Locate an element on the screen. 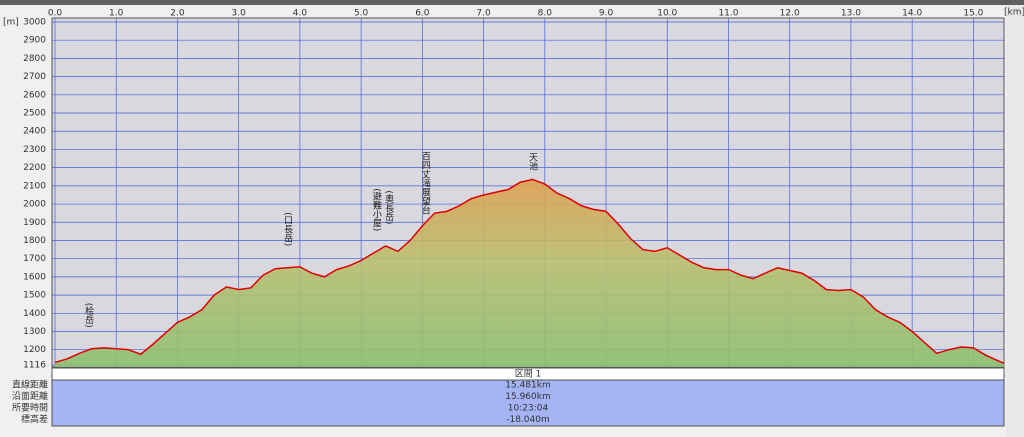 Image resolution: width=1024 pixels, height=437 pixels. y-tick-label: 2700 is located at coordinates (34, 77).